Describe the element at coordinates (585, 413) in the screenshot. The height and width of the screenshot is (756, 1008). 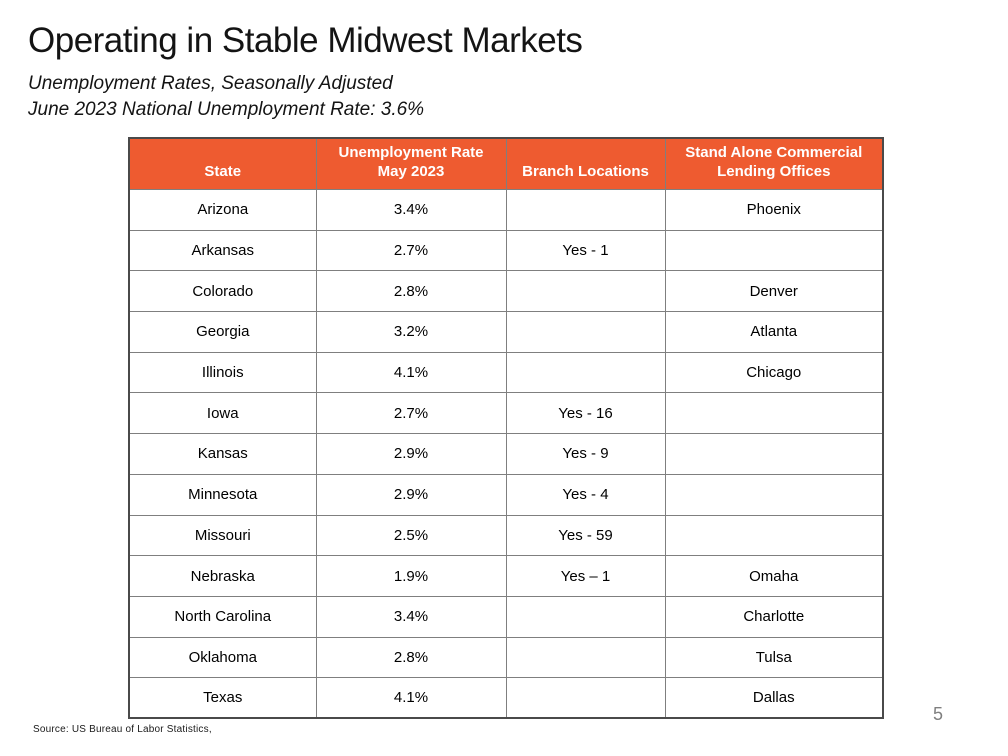
I see `cell-branch: Yes - 16` at that location.